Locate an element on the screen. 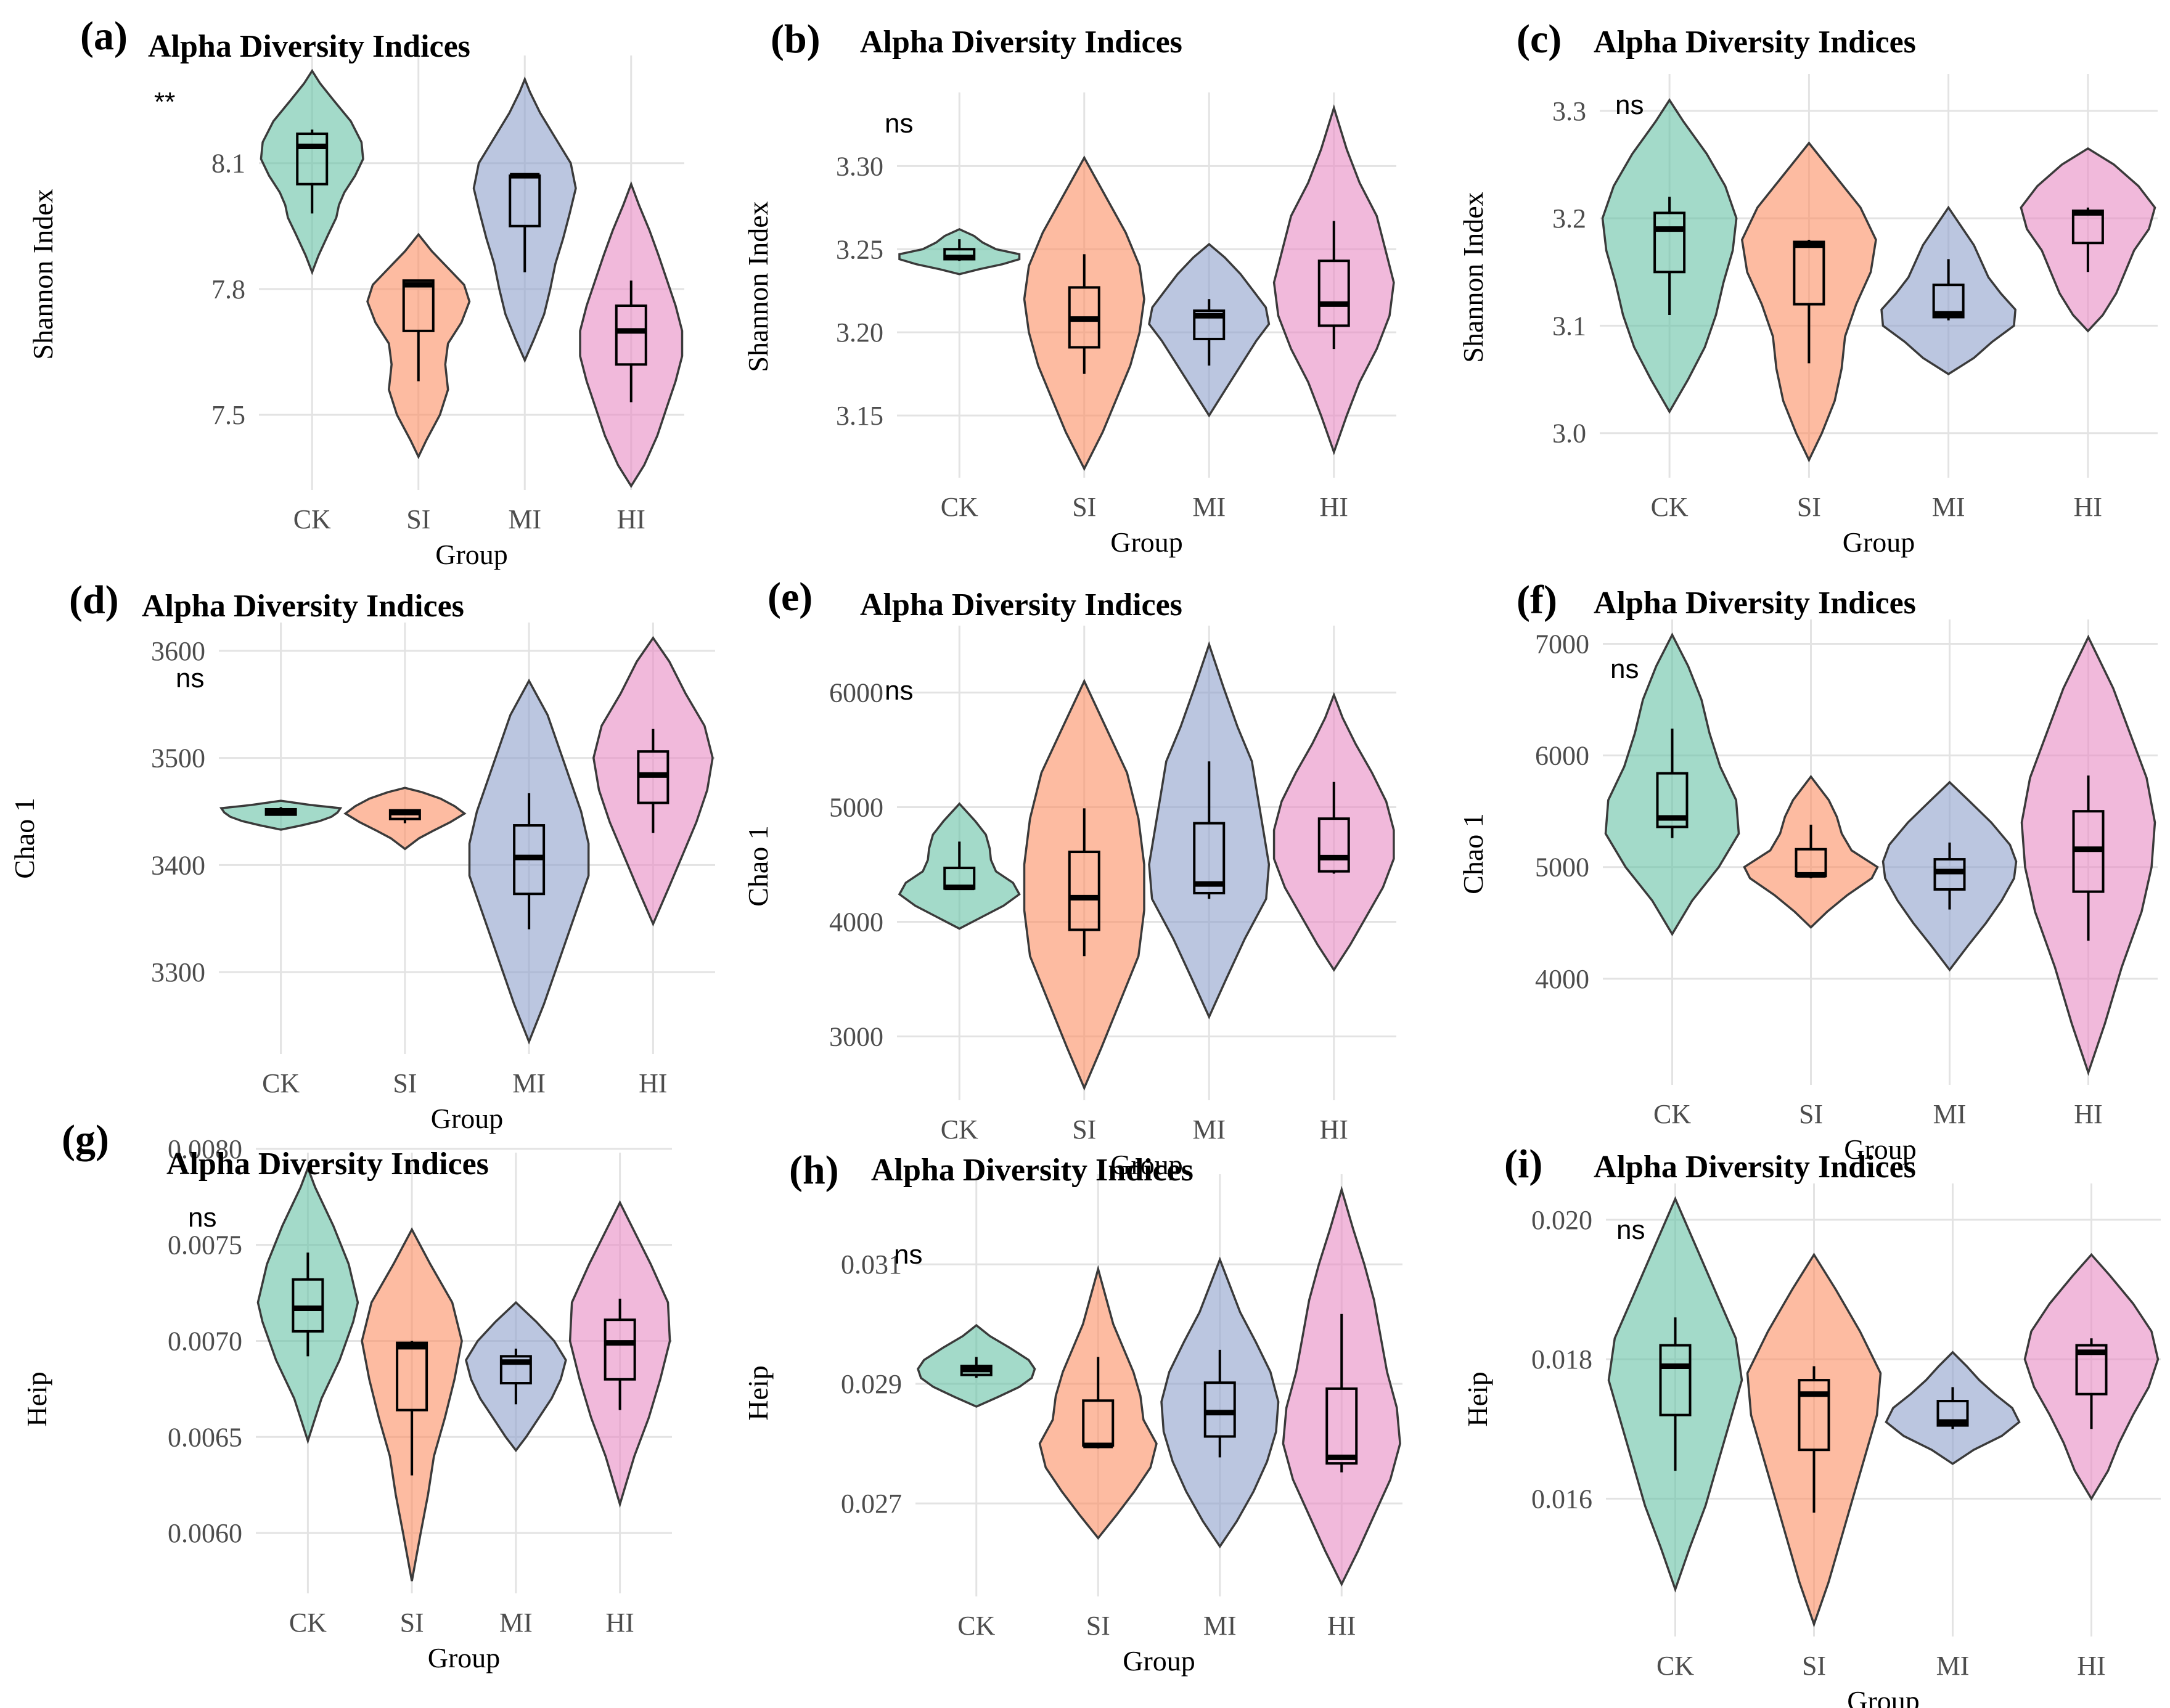  panel-letter: (g) is located at coordinates (85, 1139).